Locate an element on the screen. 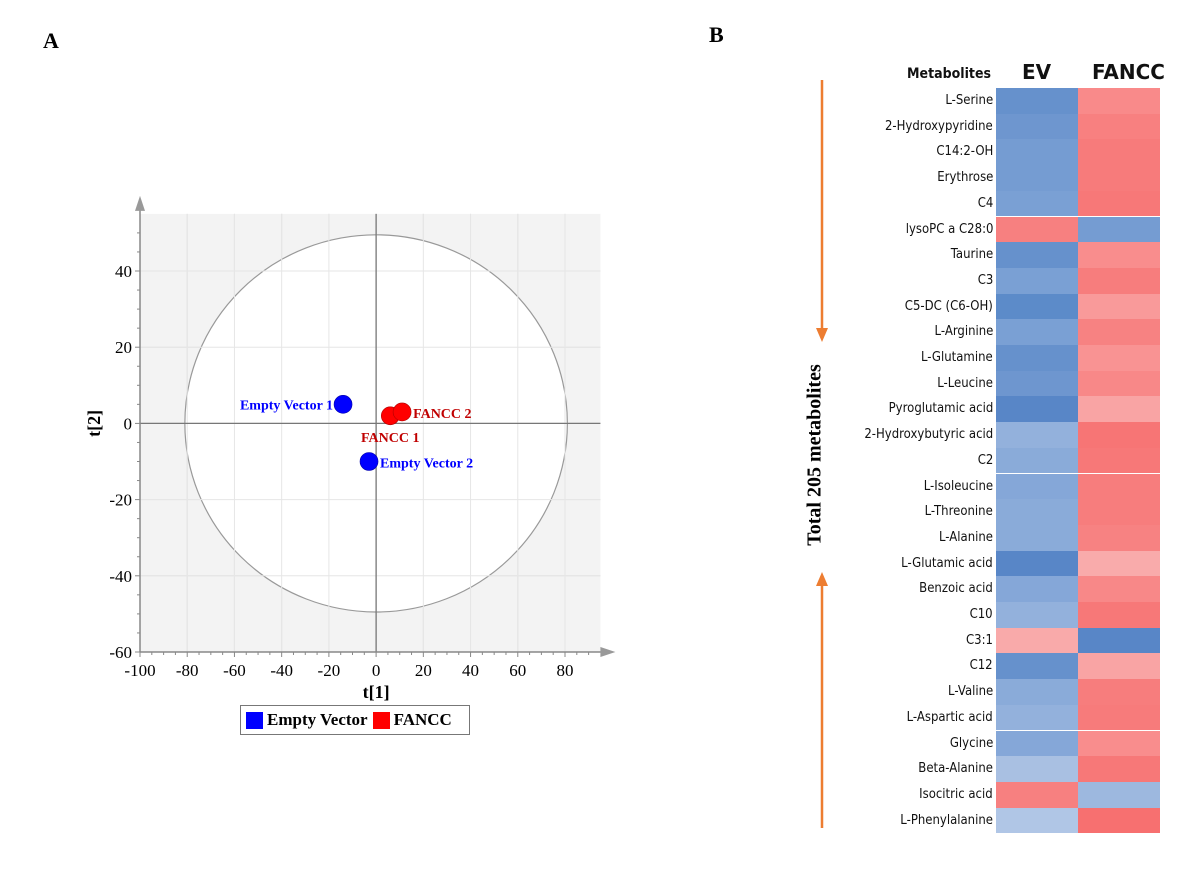 This screenshot has width=1200, height=874. heatmap-row-label: Taurine is located at coordinates (971, 255).